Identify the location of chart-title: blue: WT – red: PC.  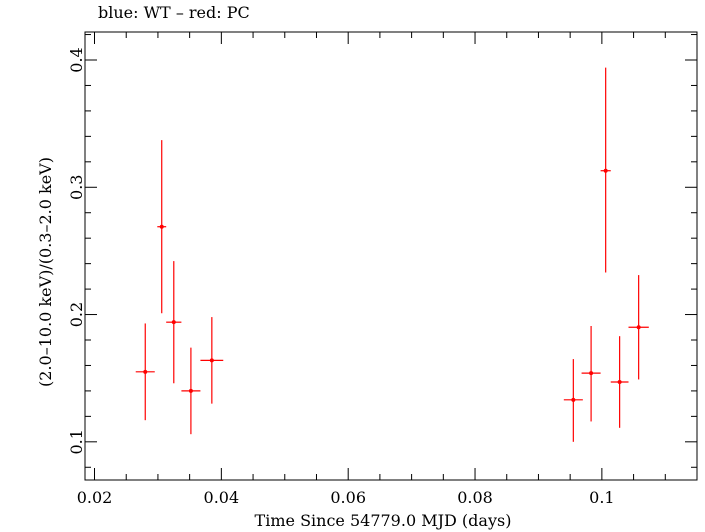
(174, 12).